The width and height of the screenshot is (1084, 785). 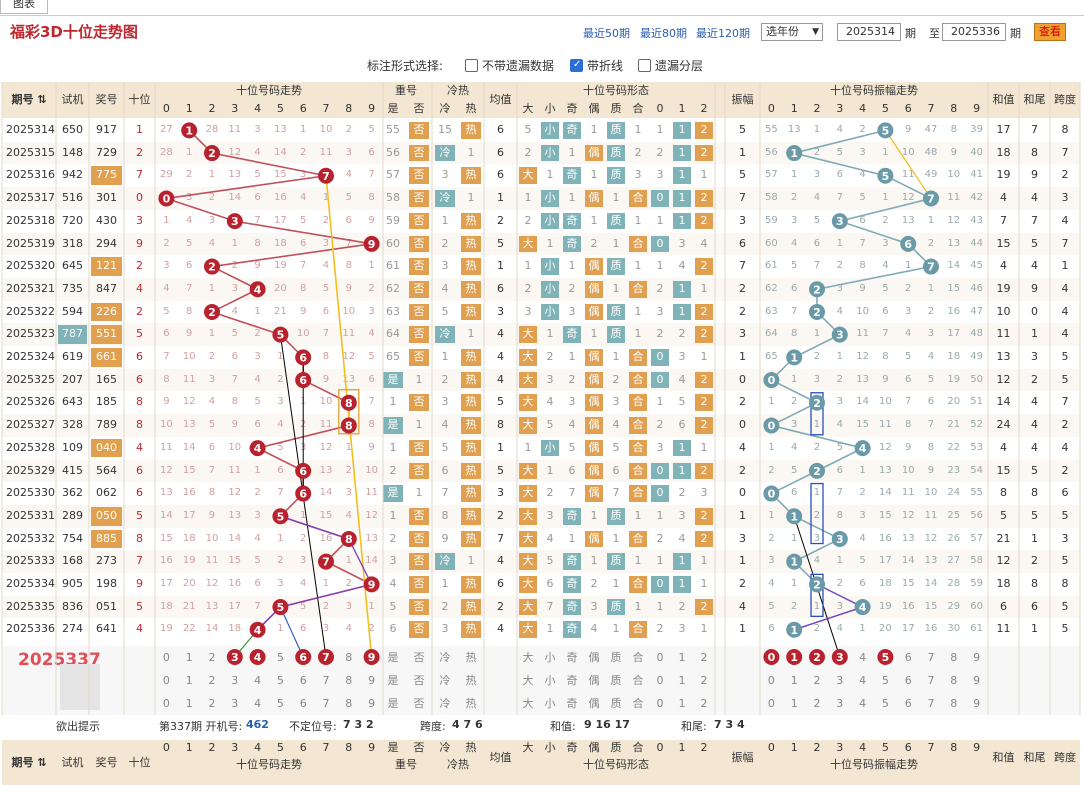 What do you see at coordinates (792, 32) in the screenshot?
I see `year-select: 选年份 ▼` at bounding box center [792, 32].